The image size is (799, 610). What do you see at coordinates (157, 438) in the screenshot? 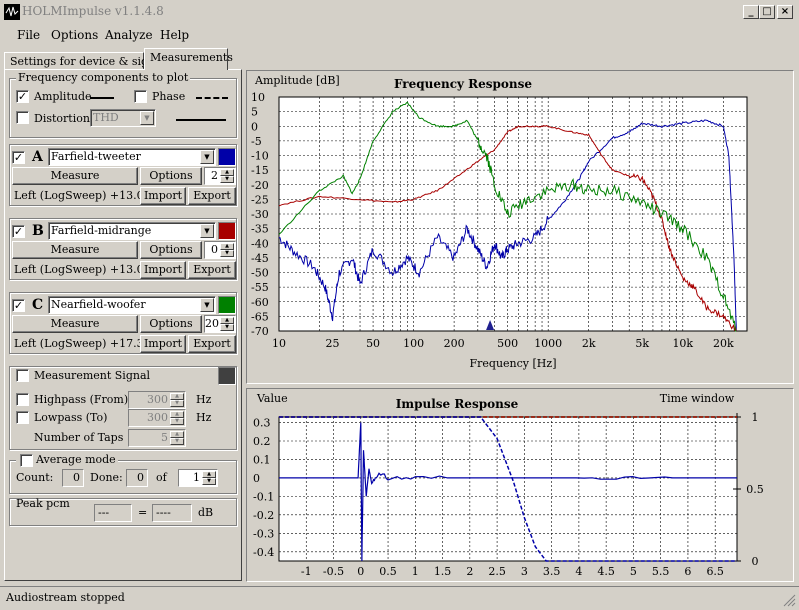
I see `taps-spin: 5 ▲ ▼` at bounding box center [157, 438].